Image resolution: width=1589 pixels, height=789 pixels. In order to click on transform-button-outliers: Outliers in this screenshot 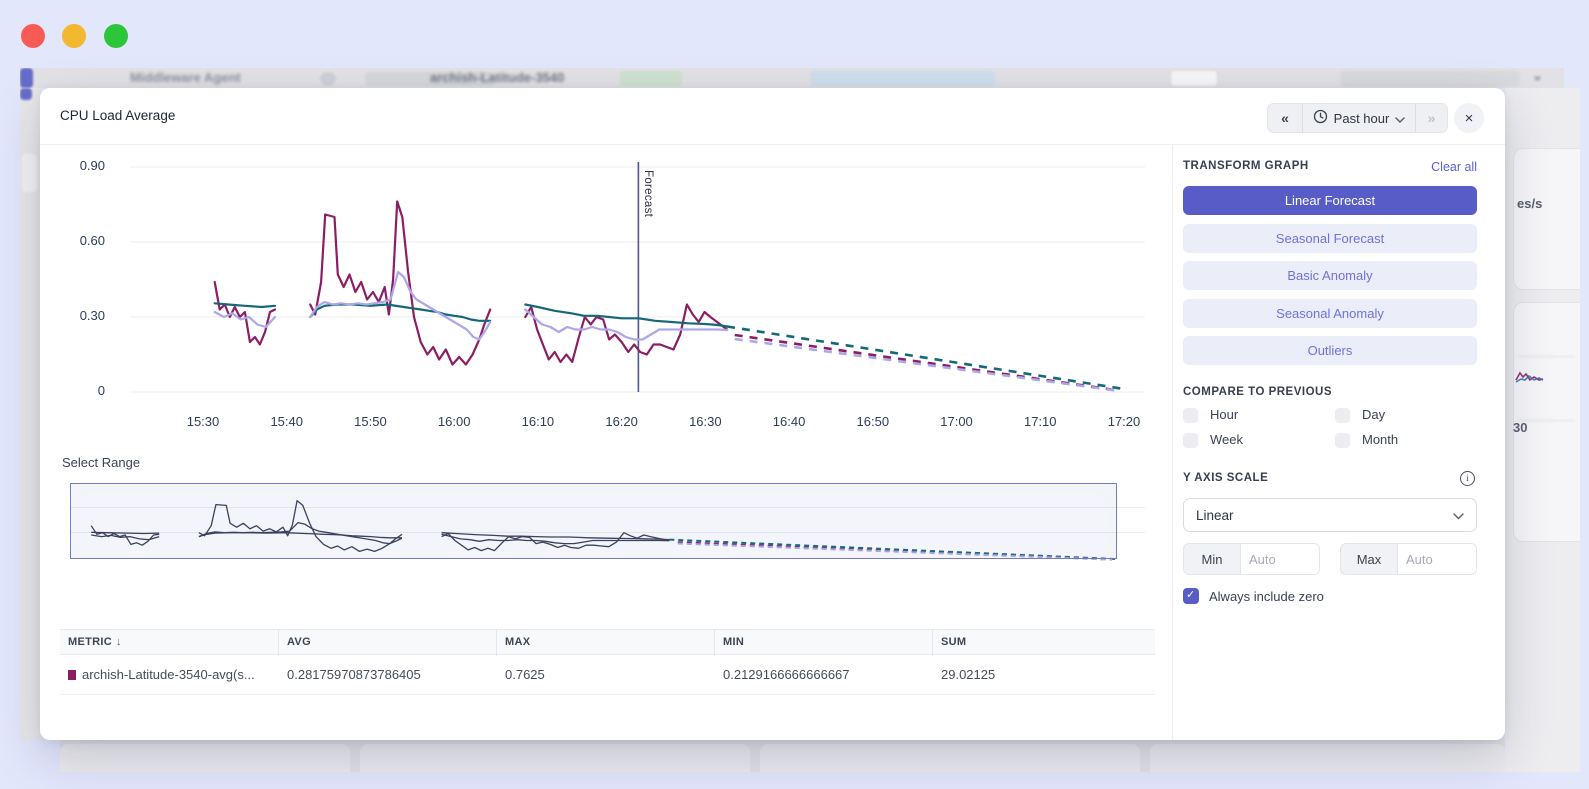, I will do `click(1330, 350)`.